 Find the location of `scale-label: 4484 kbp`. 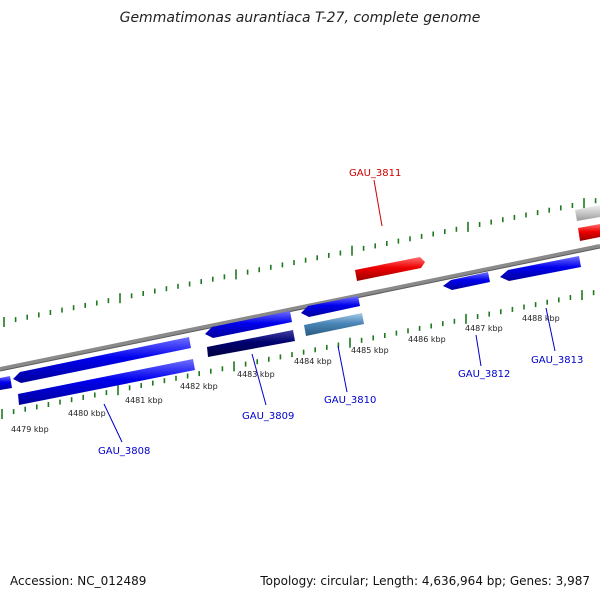

scale-label: 4484 kbp is located at coordinates (313, 361).